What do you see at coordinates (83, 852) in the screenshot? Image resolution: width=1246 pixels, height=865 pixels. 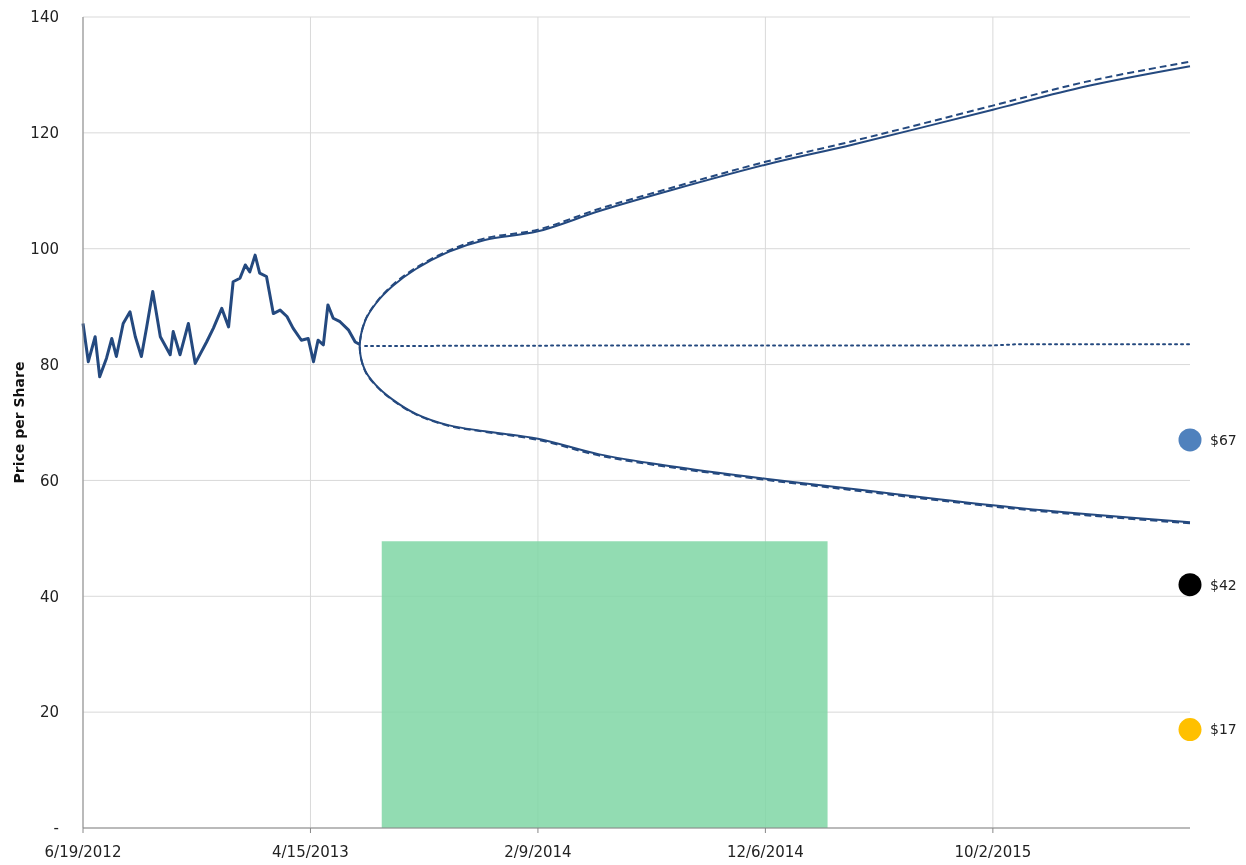 I see `x-tick-label: 6/19/2012` at bounding box center [83, 852].